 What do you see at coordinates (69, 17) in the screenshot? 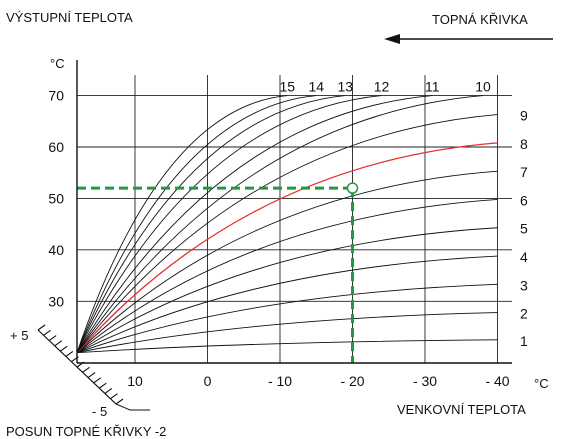
I see `y-axis-title: VÝSTUPNÍ TEPLOTA` at bounding box center [69, 17].